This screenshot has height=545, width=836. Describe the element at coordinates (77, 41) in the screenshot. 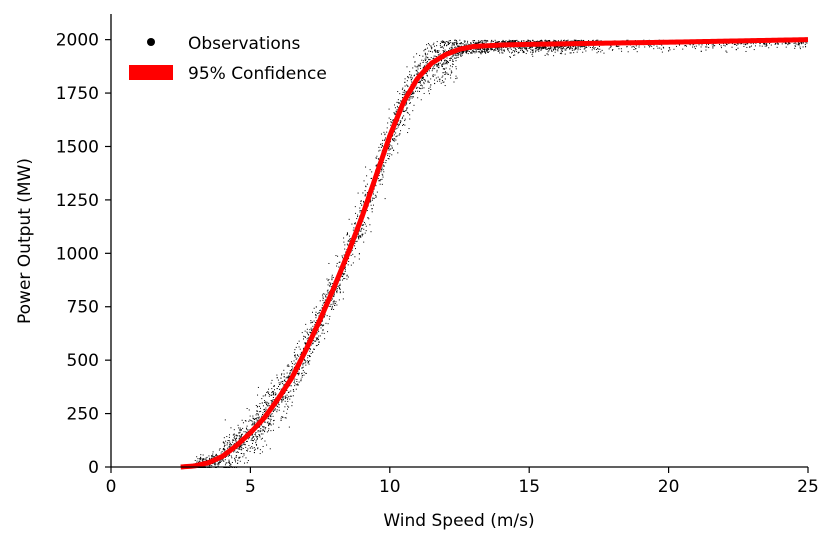

I see `y-tick-label: 2000` at that location.